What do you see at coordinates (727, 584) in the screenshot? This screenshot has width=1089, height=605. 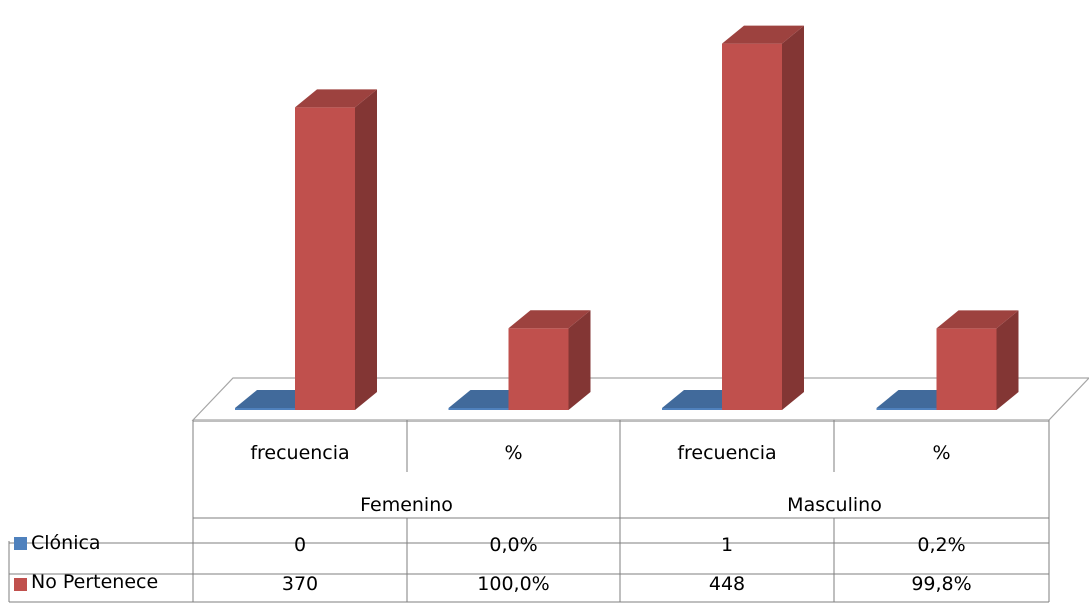 I see `data-label-no-pertenece-2: 448` at bounding box center [727, 584].